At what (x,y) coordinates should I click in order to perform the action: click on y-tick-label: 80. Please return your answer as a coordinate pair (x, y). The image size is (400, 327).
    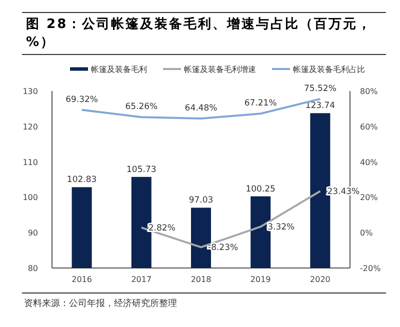
    Looking at the image, I should click on (33, 268).